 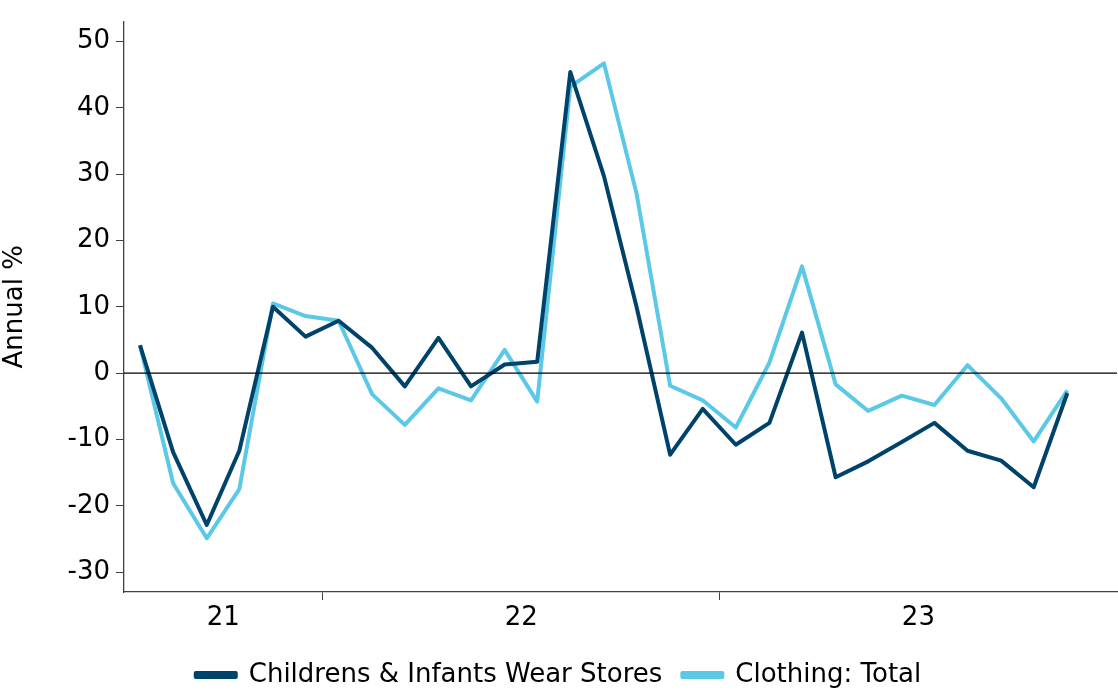 What do you see at coordinates (88, 503) in the screenshot?
I see `y-tick-label: -20` at bounding box center [88, 503].